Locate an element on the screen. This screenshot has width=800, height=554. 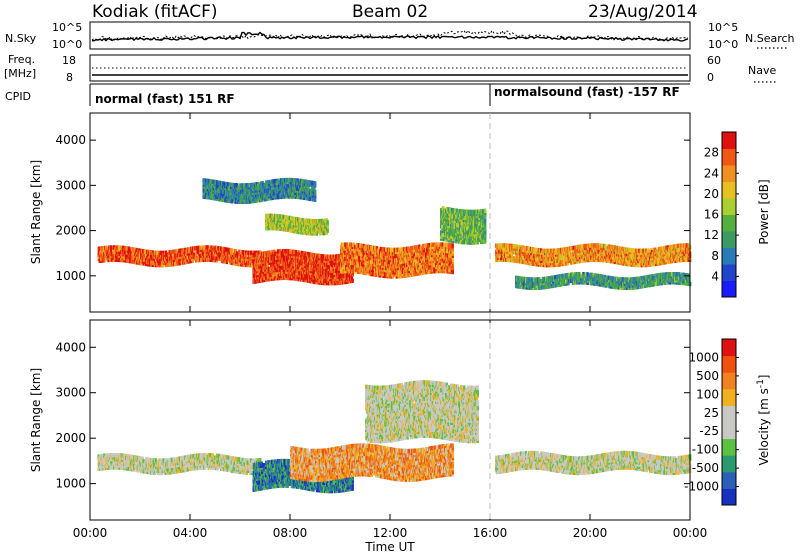
nsearch-tick-top: 10^5 is located at coordinates (723, 27).